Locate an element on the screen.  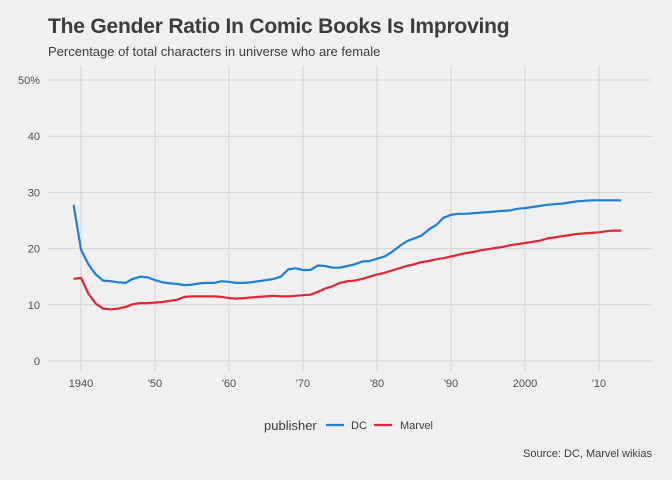
source-caption: Source: DC, Marvel wikias is located at coordinates (587, 454).